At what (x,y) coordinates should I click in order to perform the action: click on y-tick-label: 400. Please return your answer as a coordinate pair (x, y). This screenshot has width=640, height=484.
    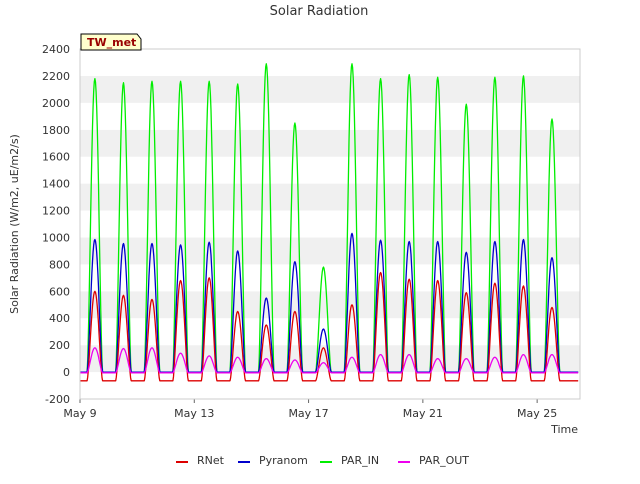
    Looking at the image, I should click on (59, 318).